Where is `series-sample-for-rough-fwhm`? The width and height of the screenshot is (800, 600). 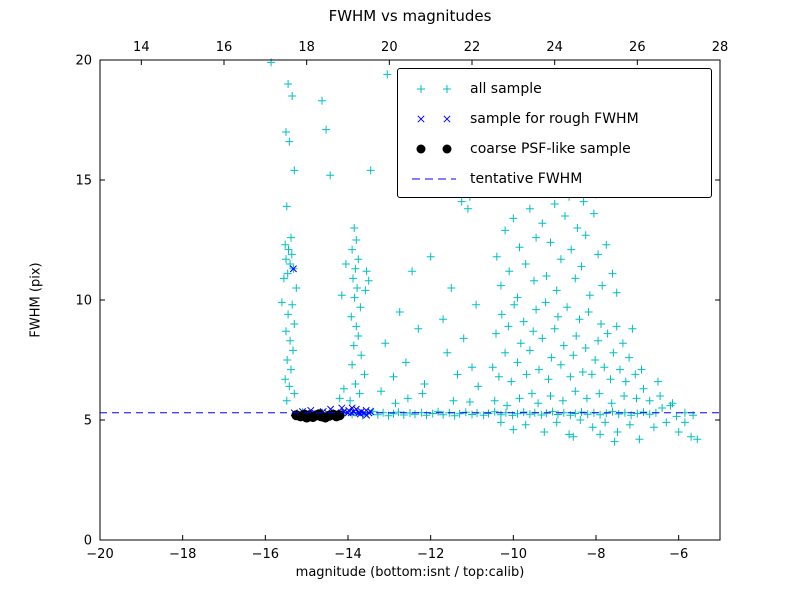
series-sample-for-rough-fwhm is located at coordinates (332, 342).